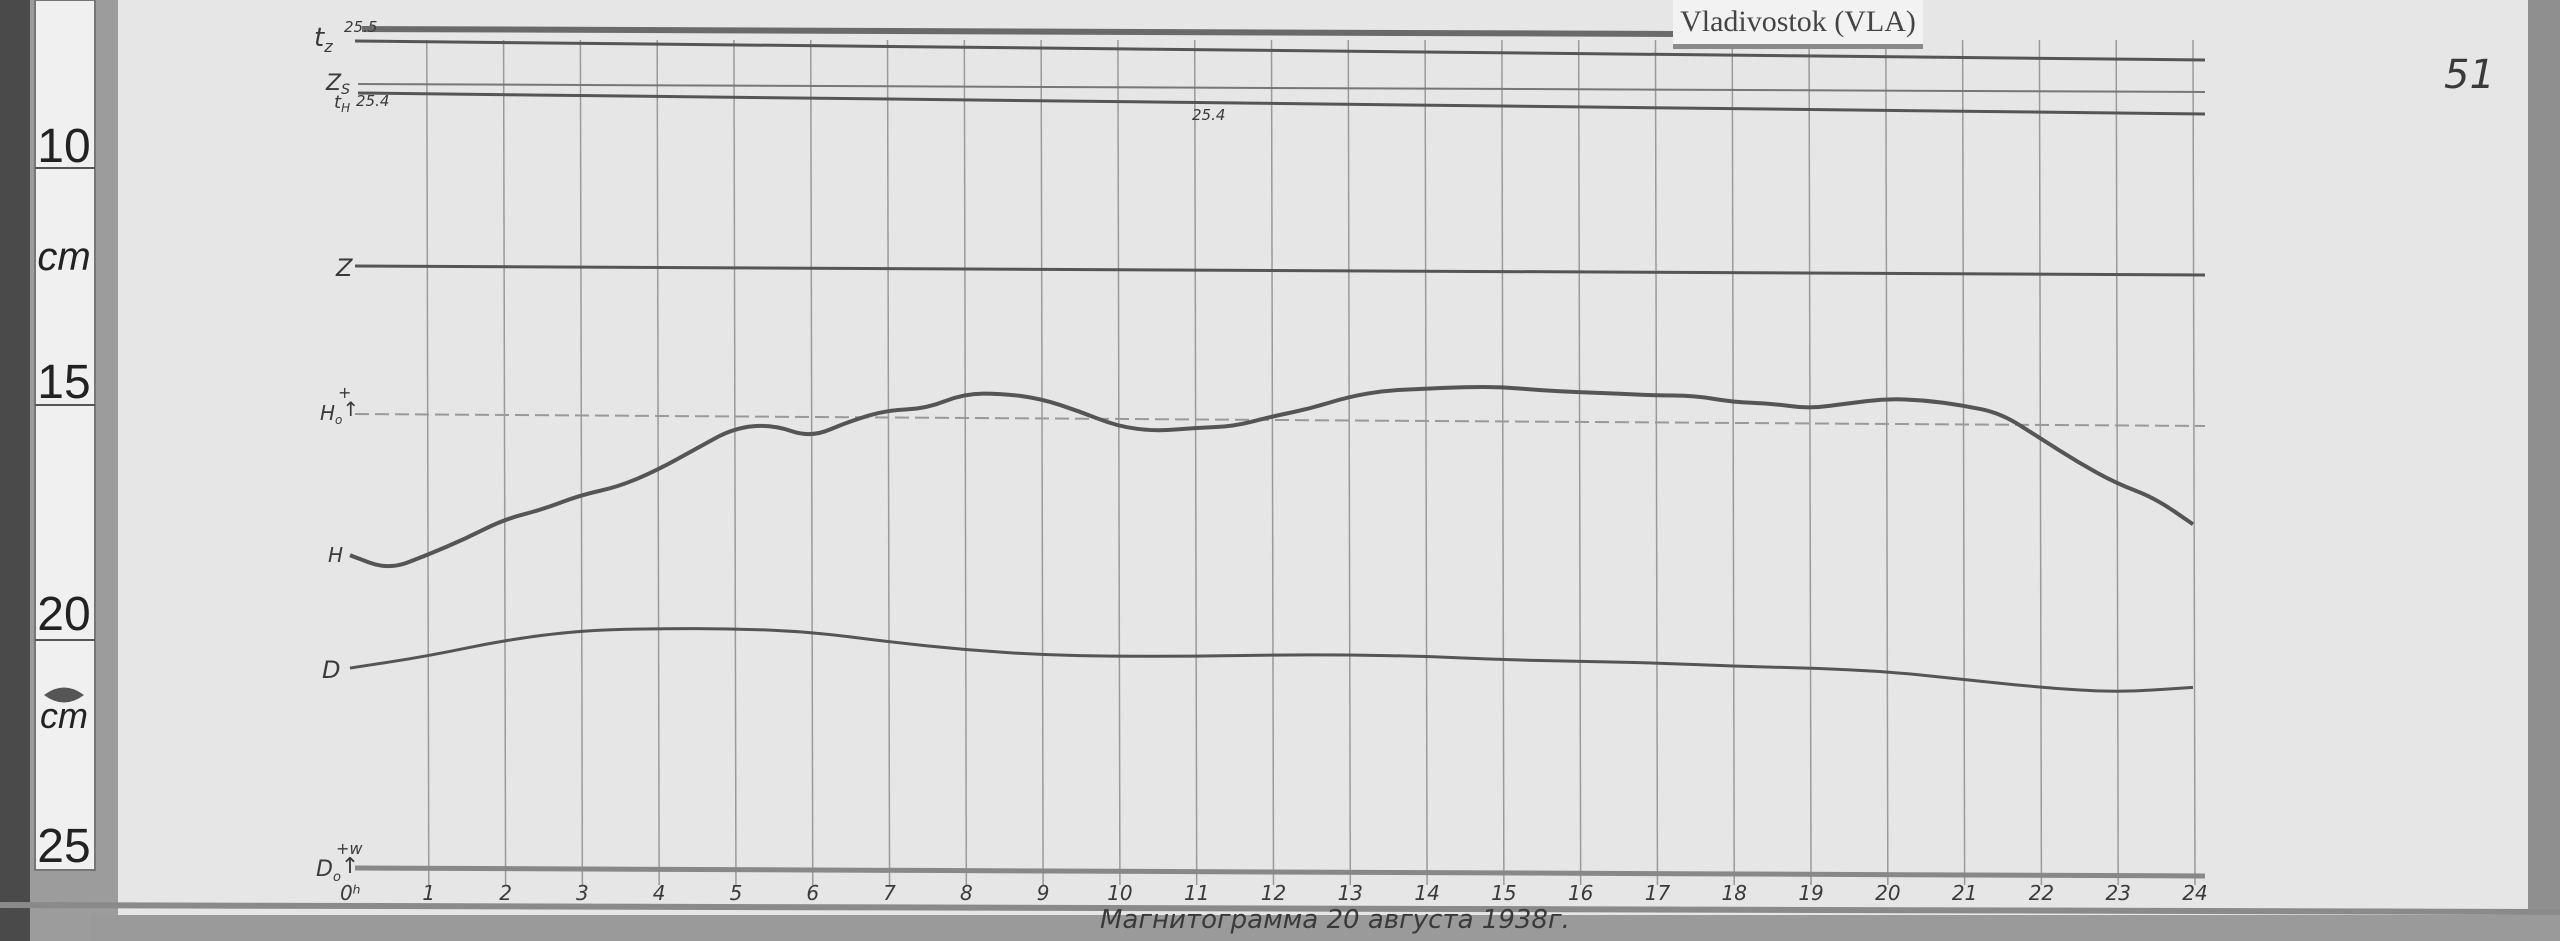 Image resolution: width=2560 pixels, height=941 pixels. I want to click on label-d: D, so click(331, 670).